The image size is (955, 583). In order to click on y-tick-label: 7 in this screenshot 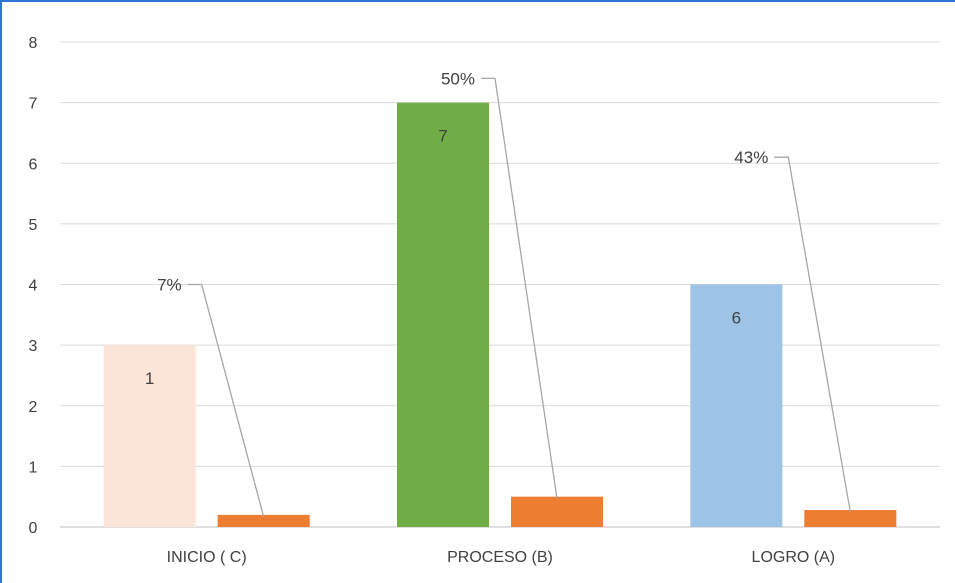, I will do `click(33, 104)`.